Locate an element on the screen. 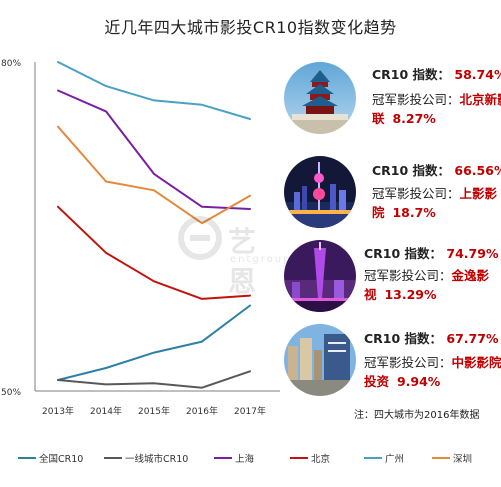 This screenshot has width=501, height=487. x-tick-label: 2013年 is located at coordinates (58, 411).